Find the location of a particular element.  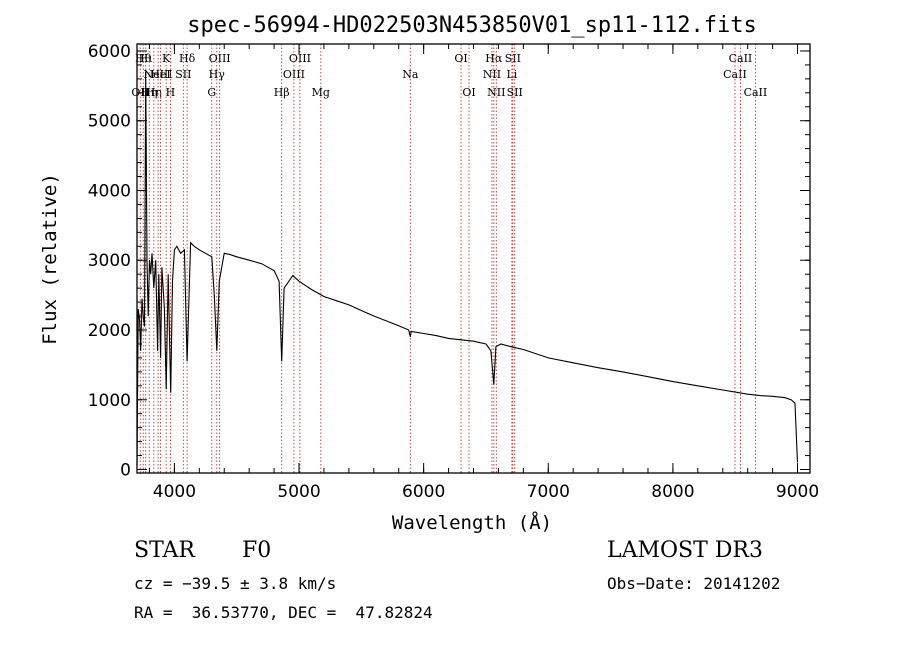

object-subclass: F0 is located at coordinates (257, 550).